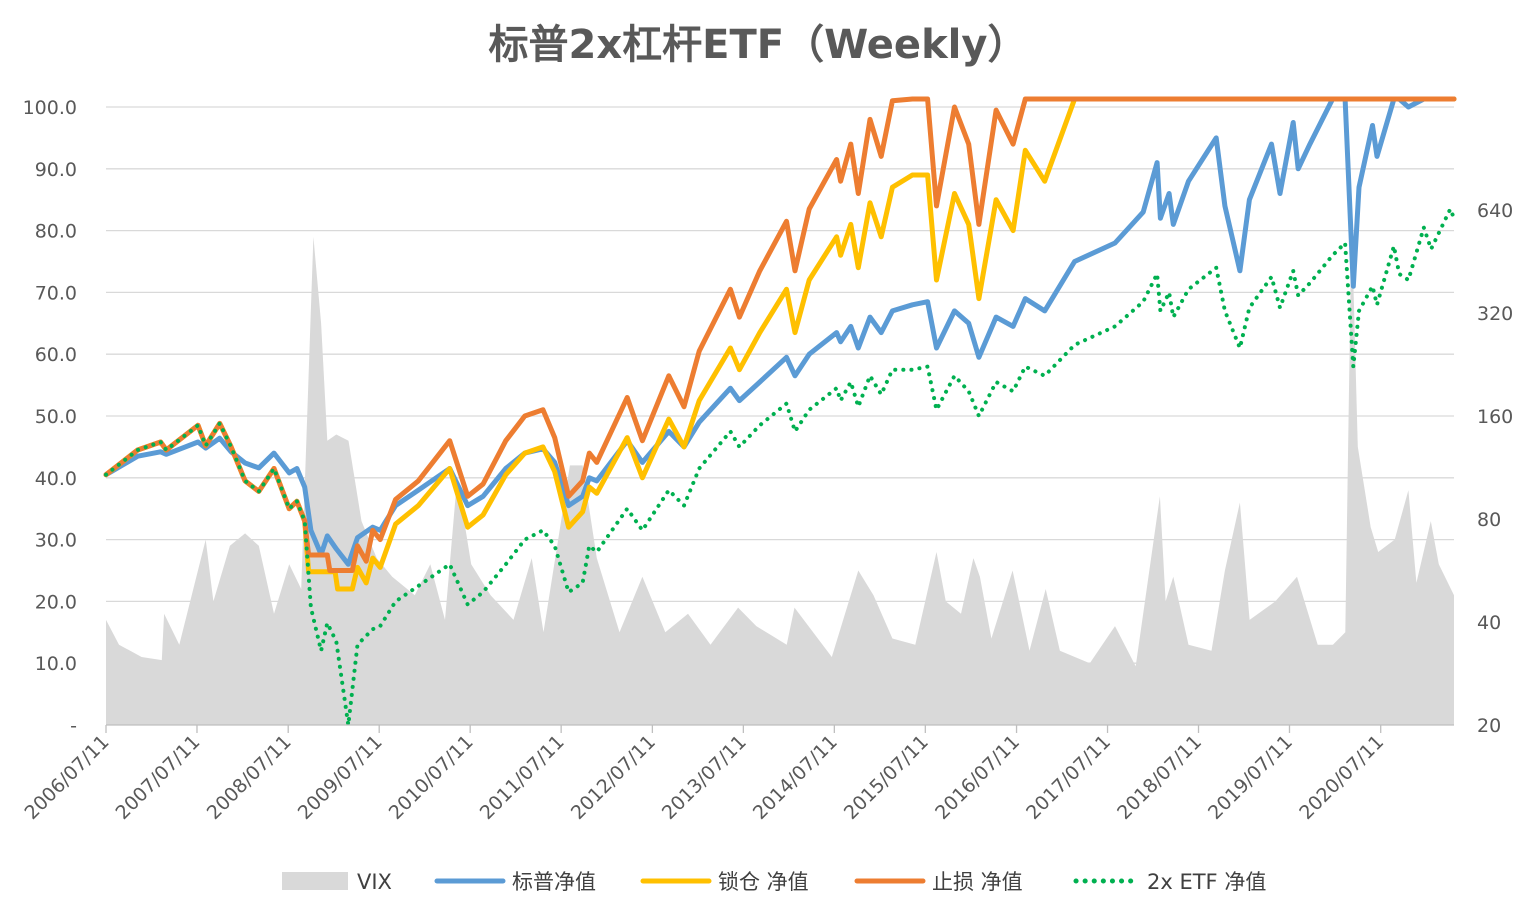  Describe the element at coordinates (315, 881) in the screenshot. I see `legend-swatch-vix` at that location.